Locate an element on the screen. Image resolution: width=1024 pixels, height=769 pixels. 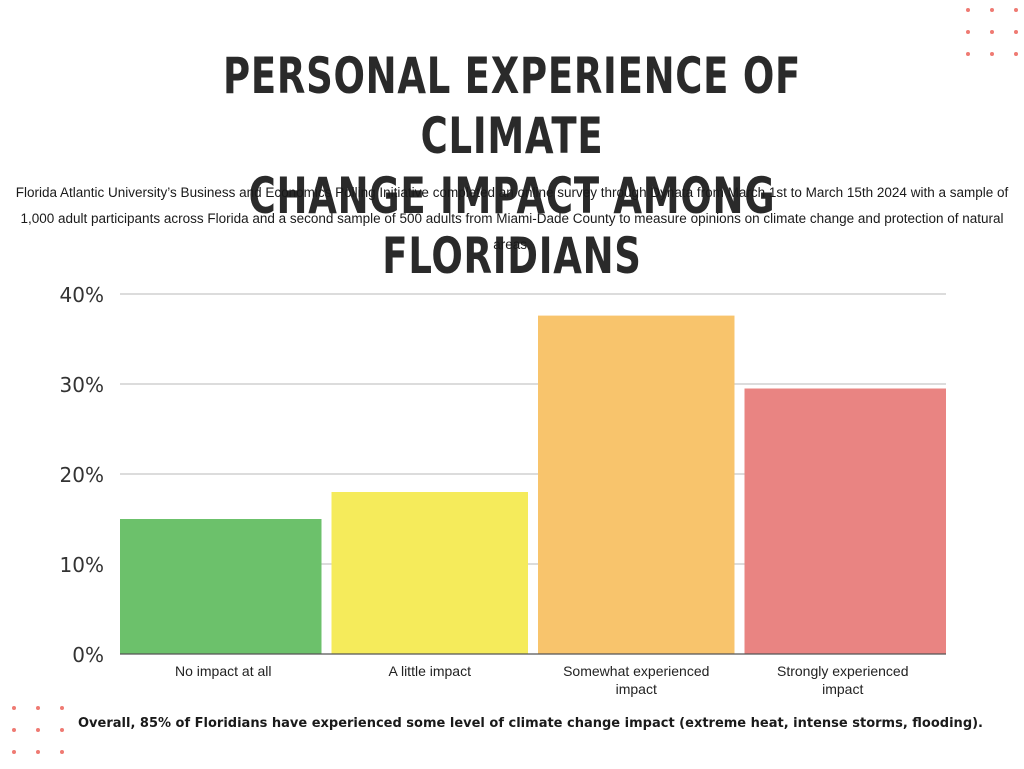
x-tick-label: No impact at all is located at coordinates (223, 671).